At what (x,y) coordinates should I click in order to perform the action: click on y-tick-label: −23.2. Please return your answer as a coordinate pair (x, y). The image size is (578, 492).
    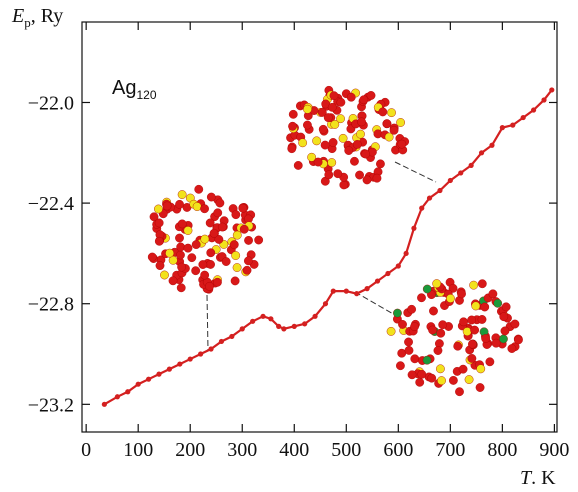
    Looking at the image, I should click on (51, 405).